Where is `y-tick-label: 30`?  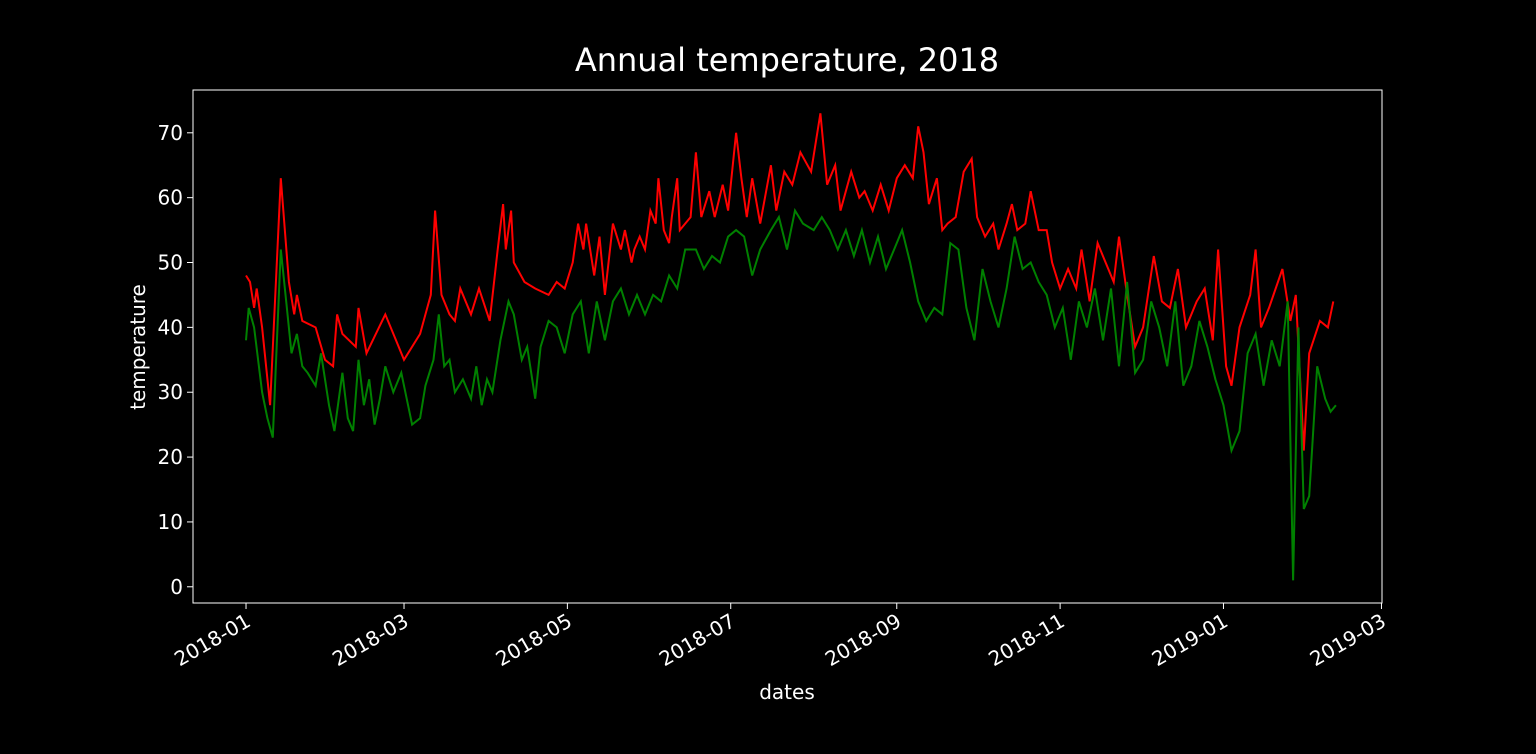
y-tick-label: 30 is located at coordinates (170, 392).